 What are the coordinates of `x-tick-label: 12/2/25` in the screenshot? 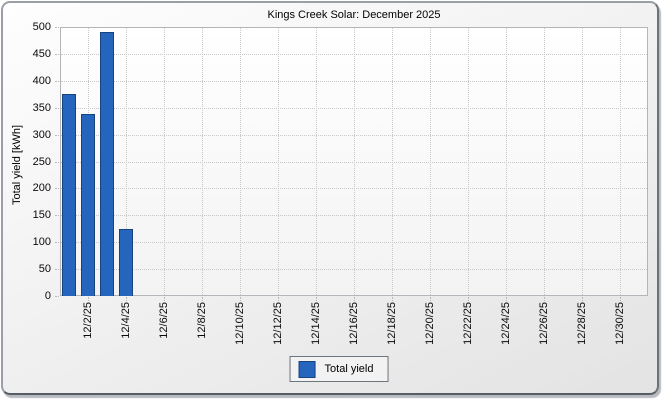 It's located at (88, 320).